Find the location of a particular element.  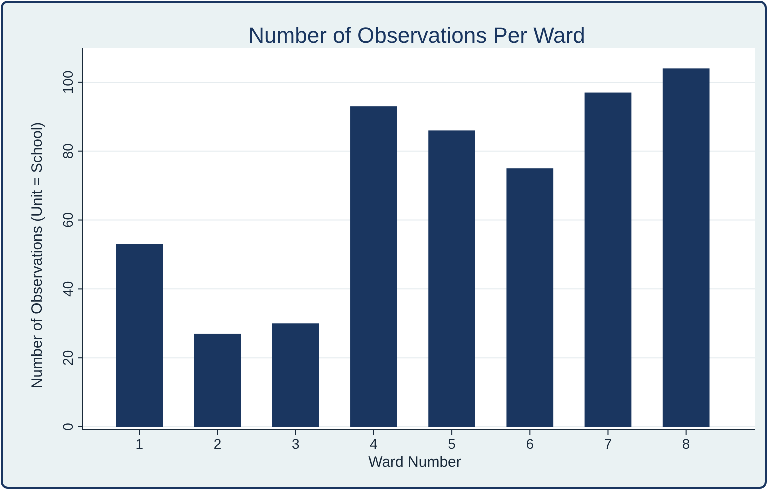

y-tick-label: 100 is located at coordinates (68, 82).